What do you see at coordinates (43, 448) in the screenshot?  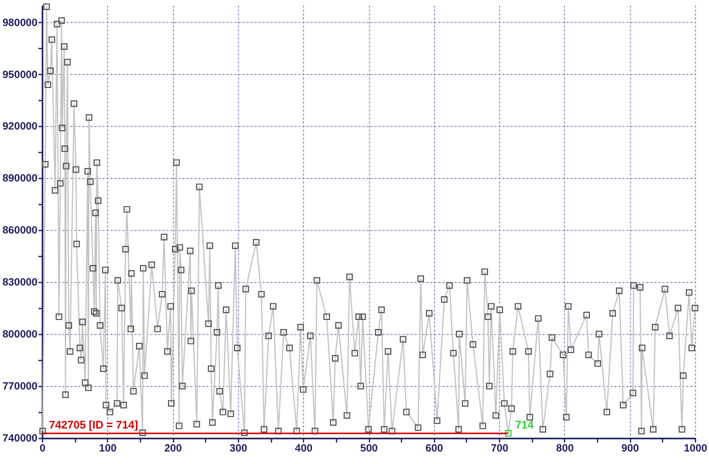 I see `x-tick-label: 0` at bounding box center [43, 448].